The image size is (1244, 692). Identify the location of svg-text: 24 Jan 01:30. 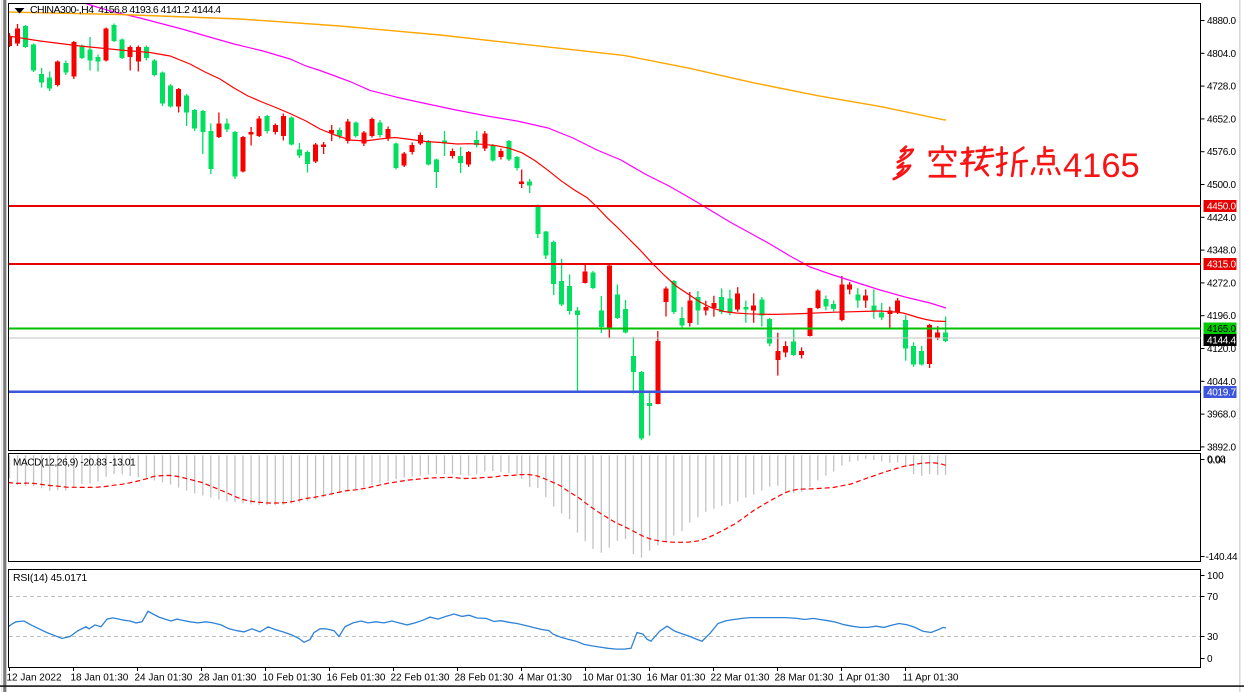
(164, 678).